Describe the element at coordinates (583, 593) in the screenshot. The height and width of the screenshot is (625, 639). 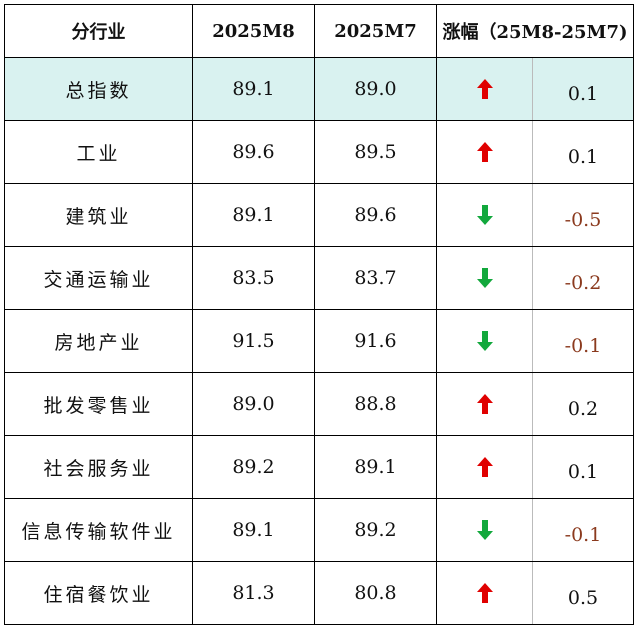
I see `change-value: 0.5` at that location.